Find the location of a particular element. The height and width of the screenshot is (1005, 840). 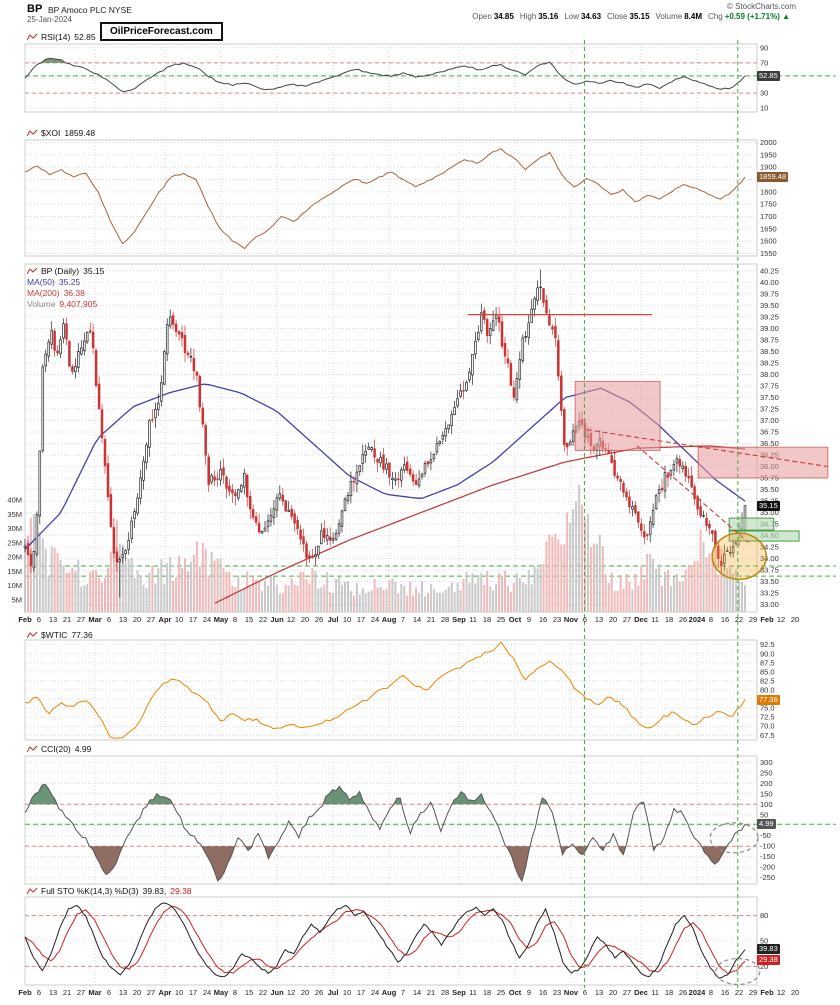

svg-text: -250 is located at coordinates (767, 877).